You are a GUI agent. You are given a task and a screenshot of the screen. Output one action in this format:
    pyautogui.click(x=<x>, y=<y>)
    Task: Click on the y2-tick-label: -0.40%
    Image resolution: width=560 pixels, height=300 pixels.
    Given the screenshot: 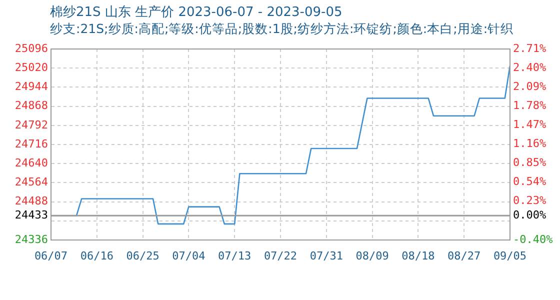 What is the action you would take?
    pyautogui.click(x=533, y=239)
    